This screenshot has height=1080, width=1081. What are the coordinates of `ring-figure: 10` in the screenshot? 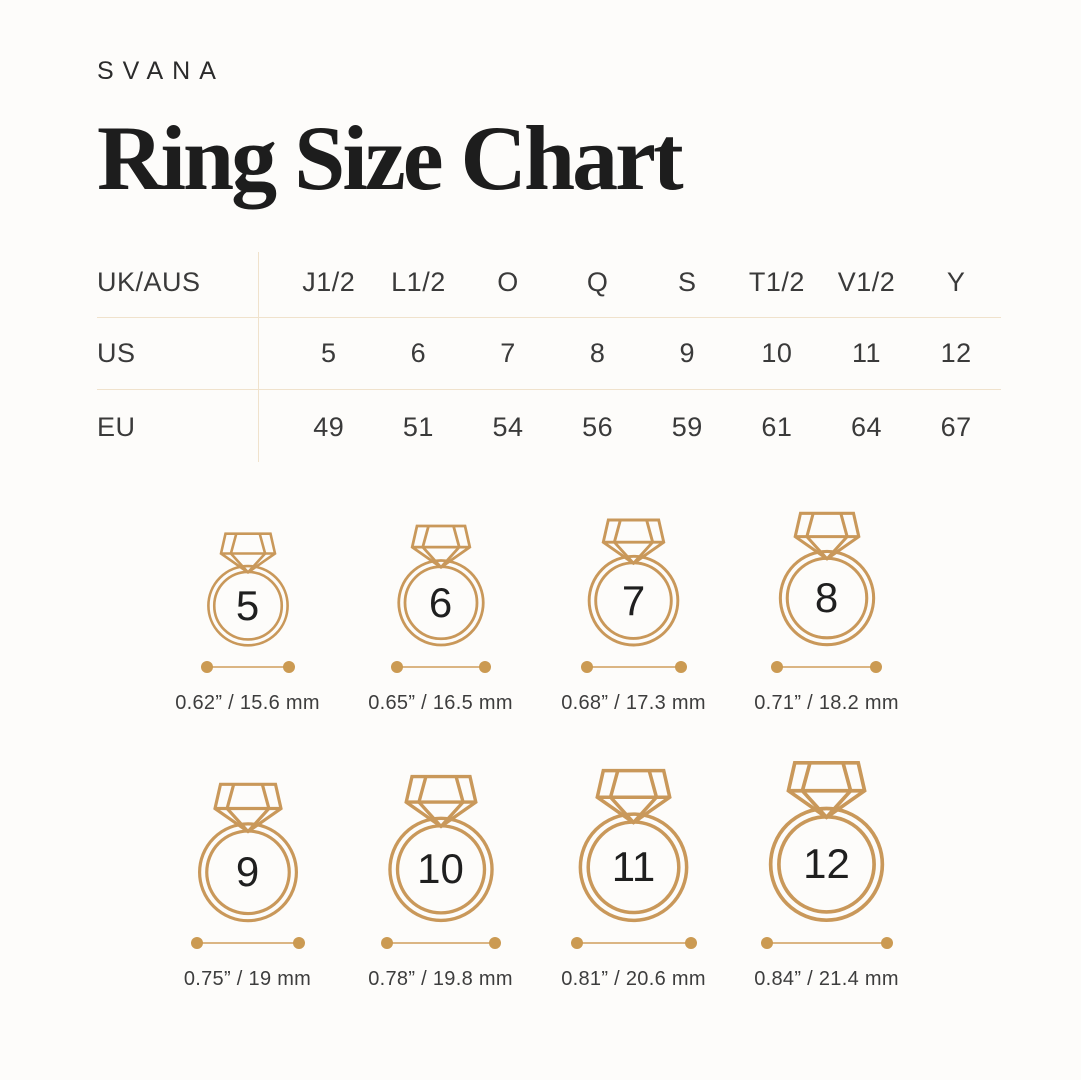 It's located at (441, 848).